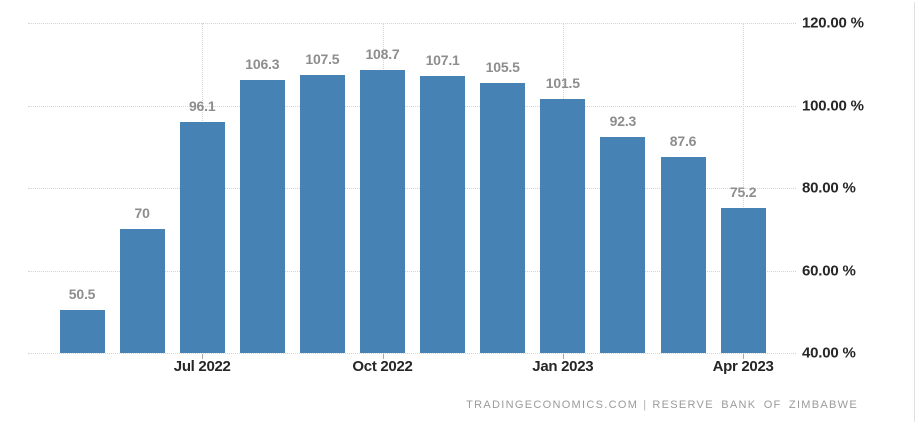 Image resolution: width=918 pixels, height=425 pixels. I want to click on x-axis-tick-label: Apr 2023, so click(743, 366).